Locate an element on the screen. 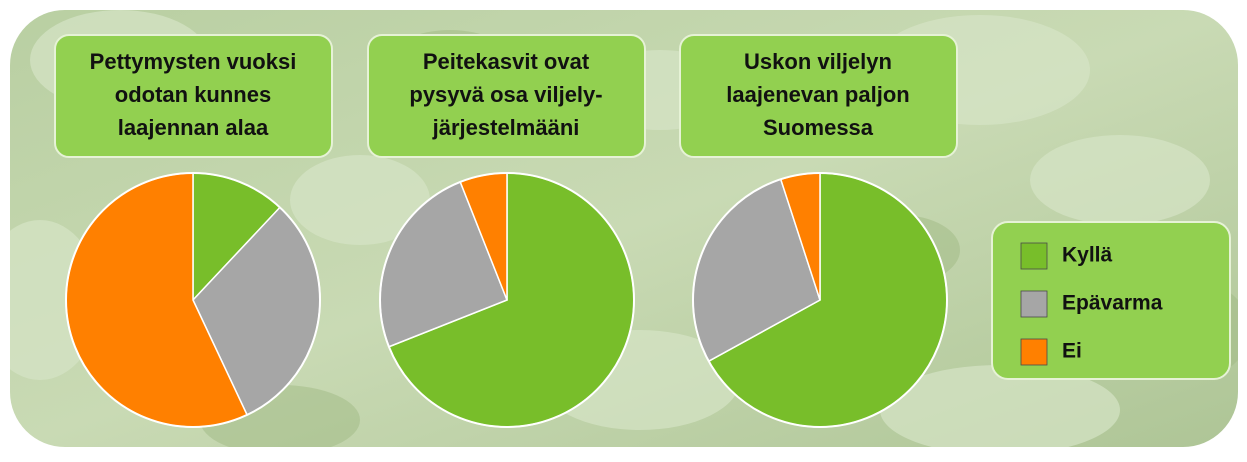 Image resolution: width=1247 pixels, height=462 pixels. chart-title: laajenevan paljon is located at coordinates (817, 94).